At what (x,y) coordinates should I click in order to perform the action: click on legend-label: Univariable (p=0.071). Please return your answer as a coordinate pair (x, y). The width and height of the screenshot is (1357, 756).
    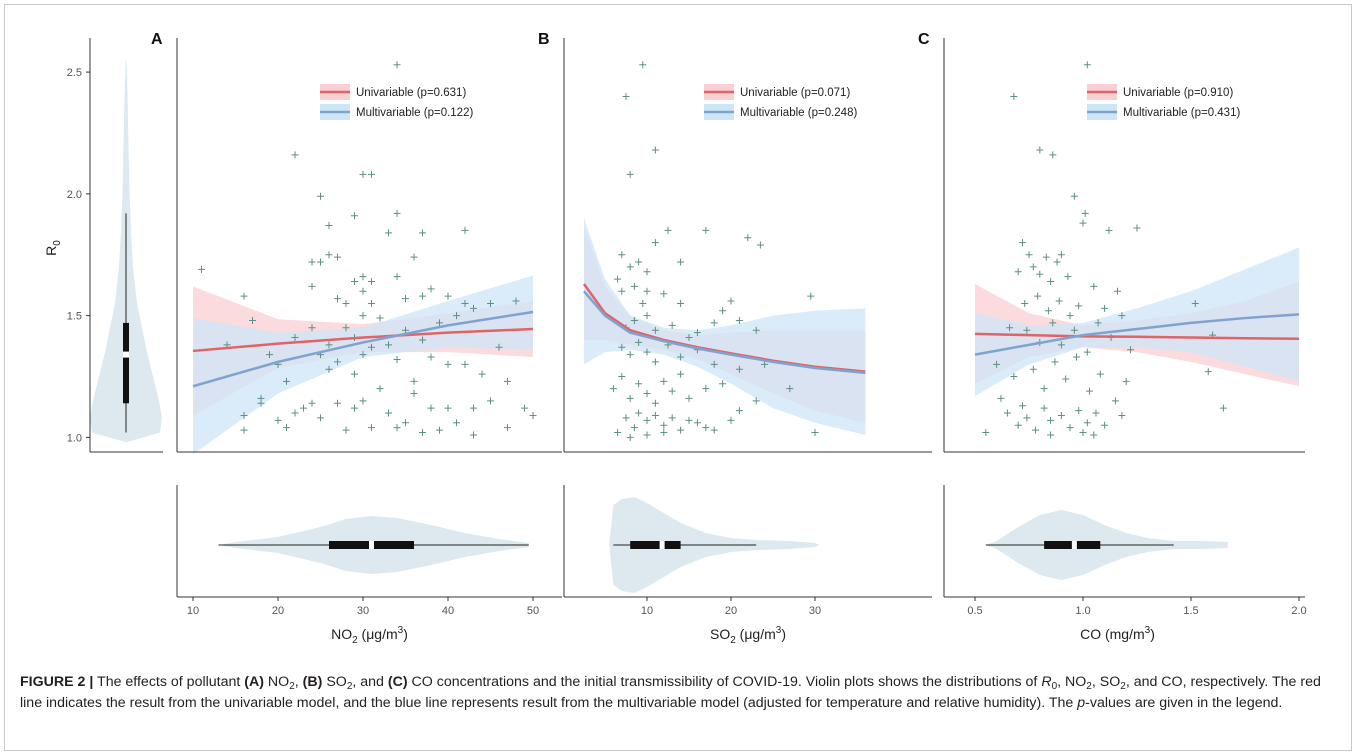
    Looking at the image, I should click on (795, 93).